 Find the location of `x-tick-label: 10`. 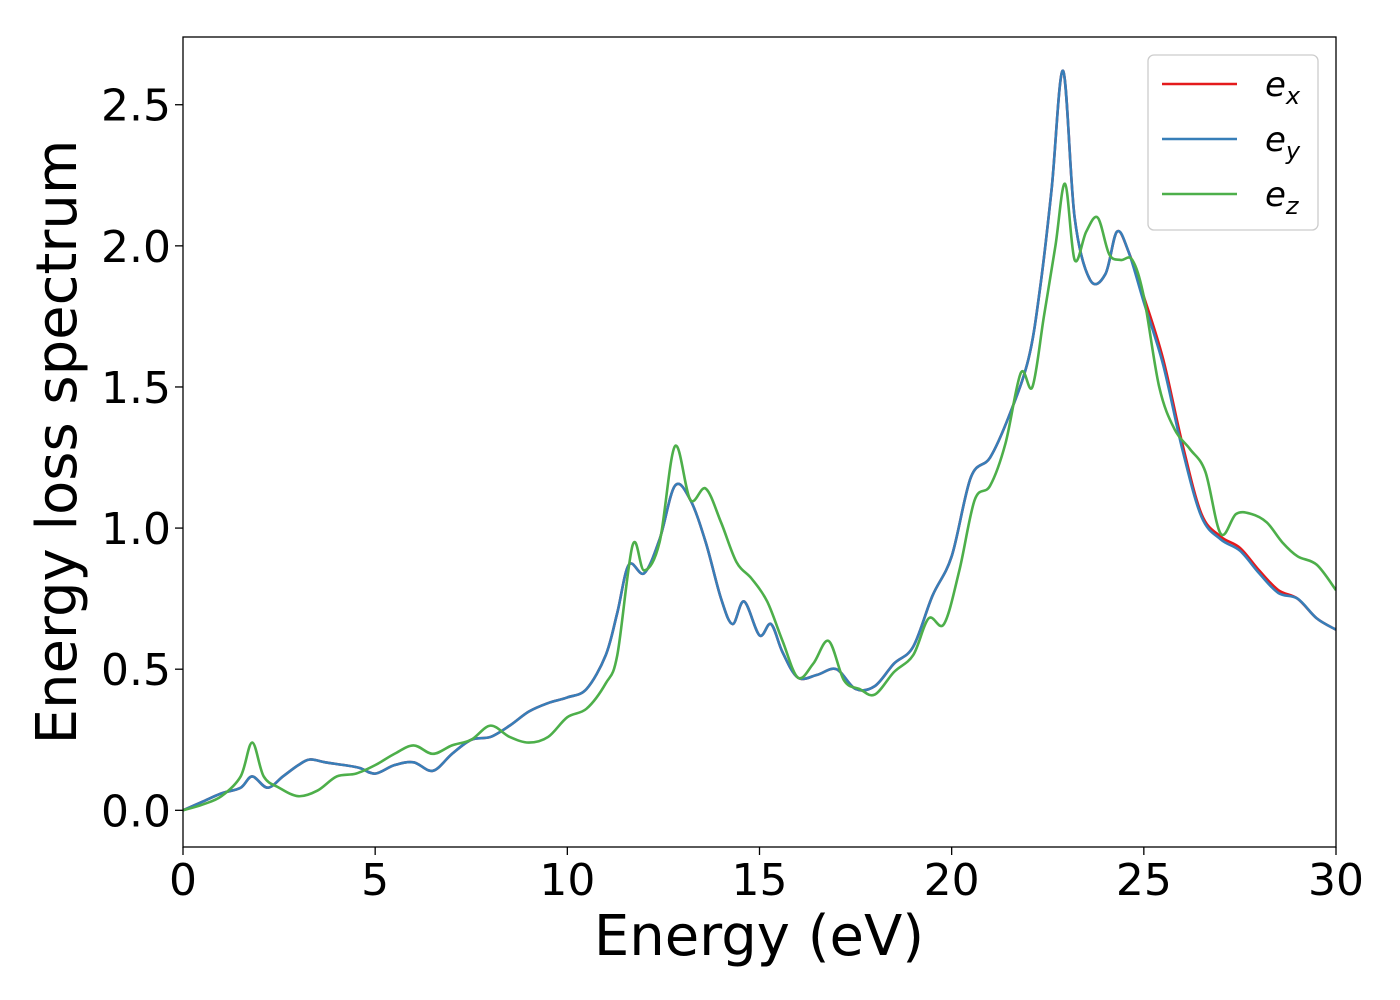

x-tick-label: 10 is located at coordinates (567, 880).